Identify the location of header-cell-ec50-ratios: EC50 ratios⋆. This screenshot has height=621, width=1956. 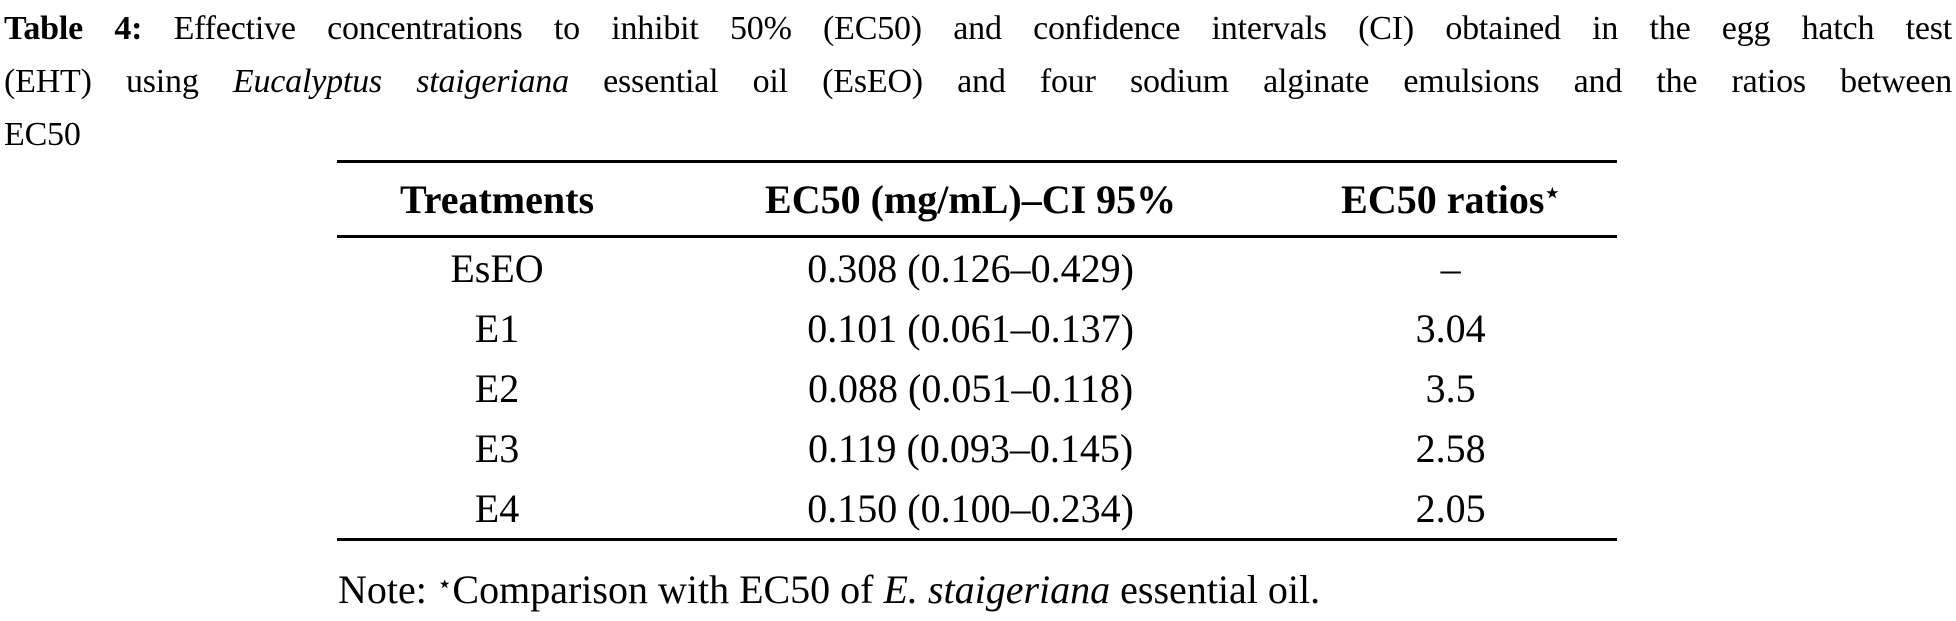
(1450, 199).